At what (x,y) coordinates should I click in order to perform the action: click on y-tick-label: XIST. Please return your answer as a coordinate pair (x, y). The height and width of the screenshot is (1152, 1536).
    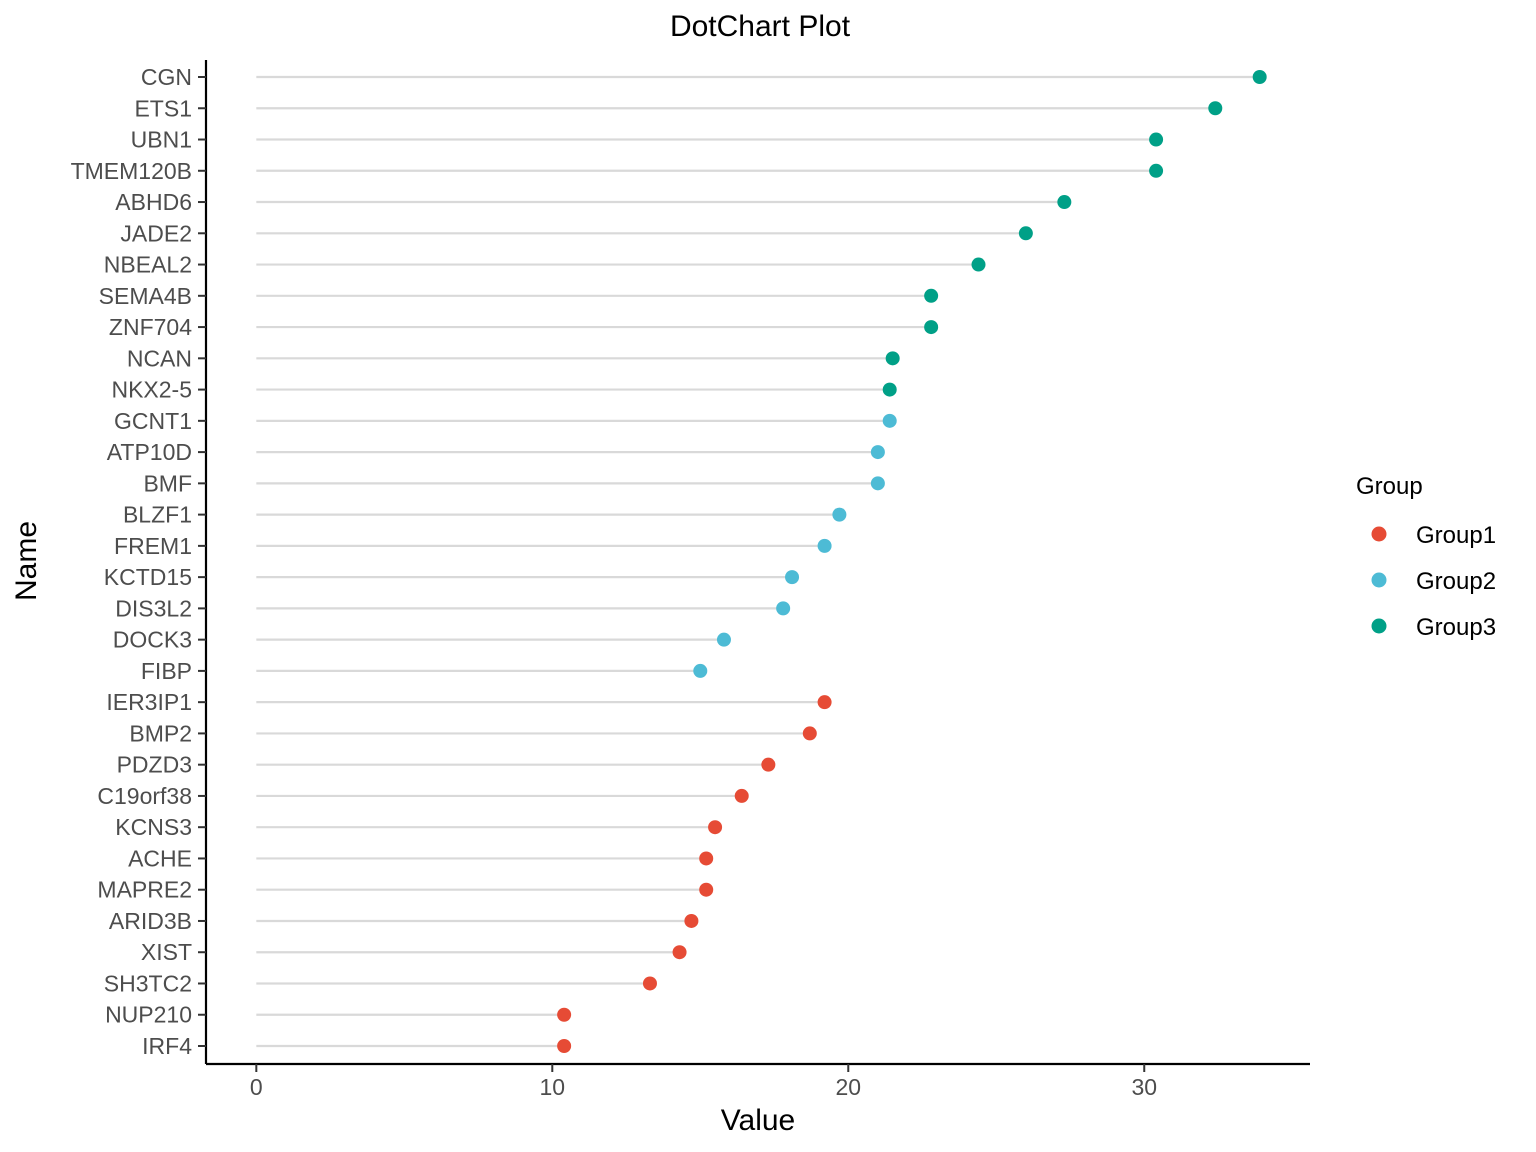
    Looking at the image, I should click on (166, 952).